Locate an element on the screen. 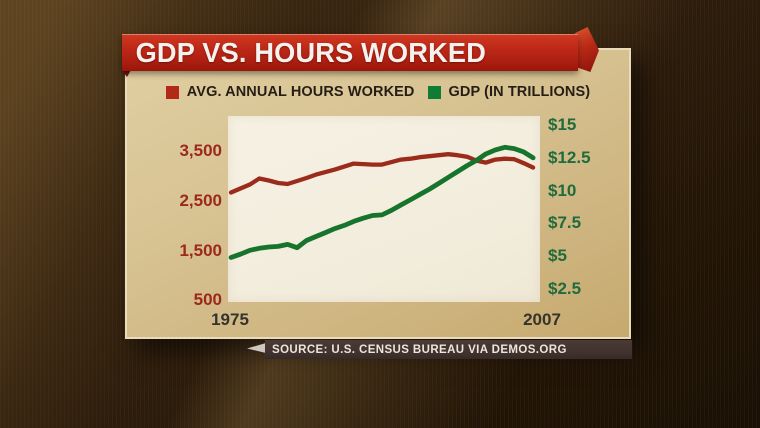 The width and height of the screenshot is (760, 428). right-axis-tick: $15 is located at coordinates (562, 124).